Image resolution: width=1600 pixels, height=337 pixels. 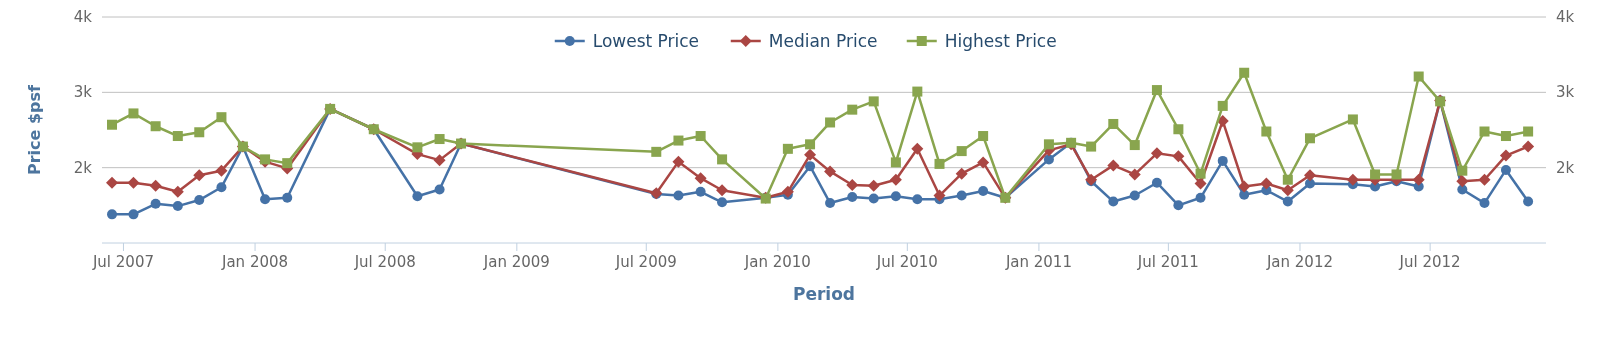 What do you see at coordinates (1299, 262) in the screenshot?
I see `x-tick-label: Jan 2012` at bounding box center [1299, 262].